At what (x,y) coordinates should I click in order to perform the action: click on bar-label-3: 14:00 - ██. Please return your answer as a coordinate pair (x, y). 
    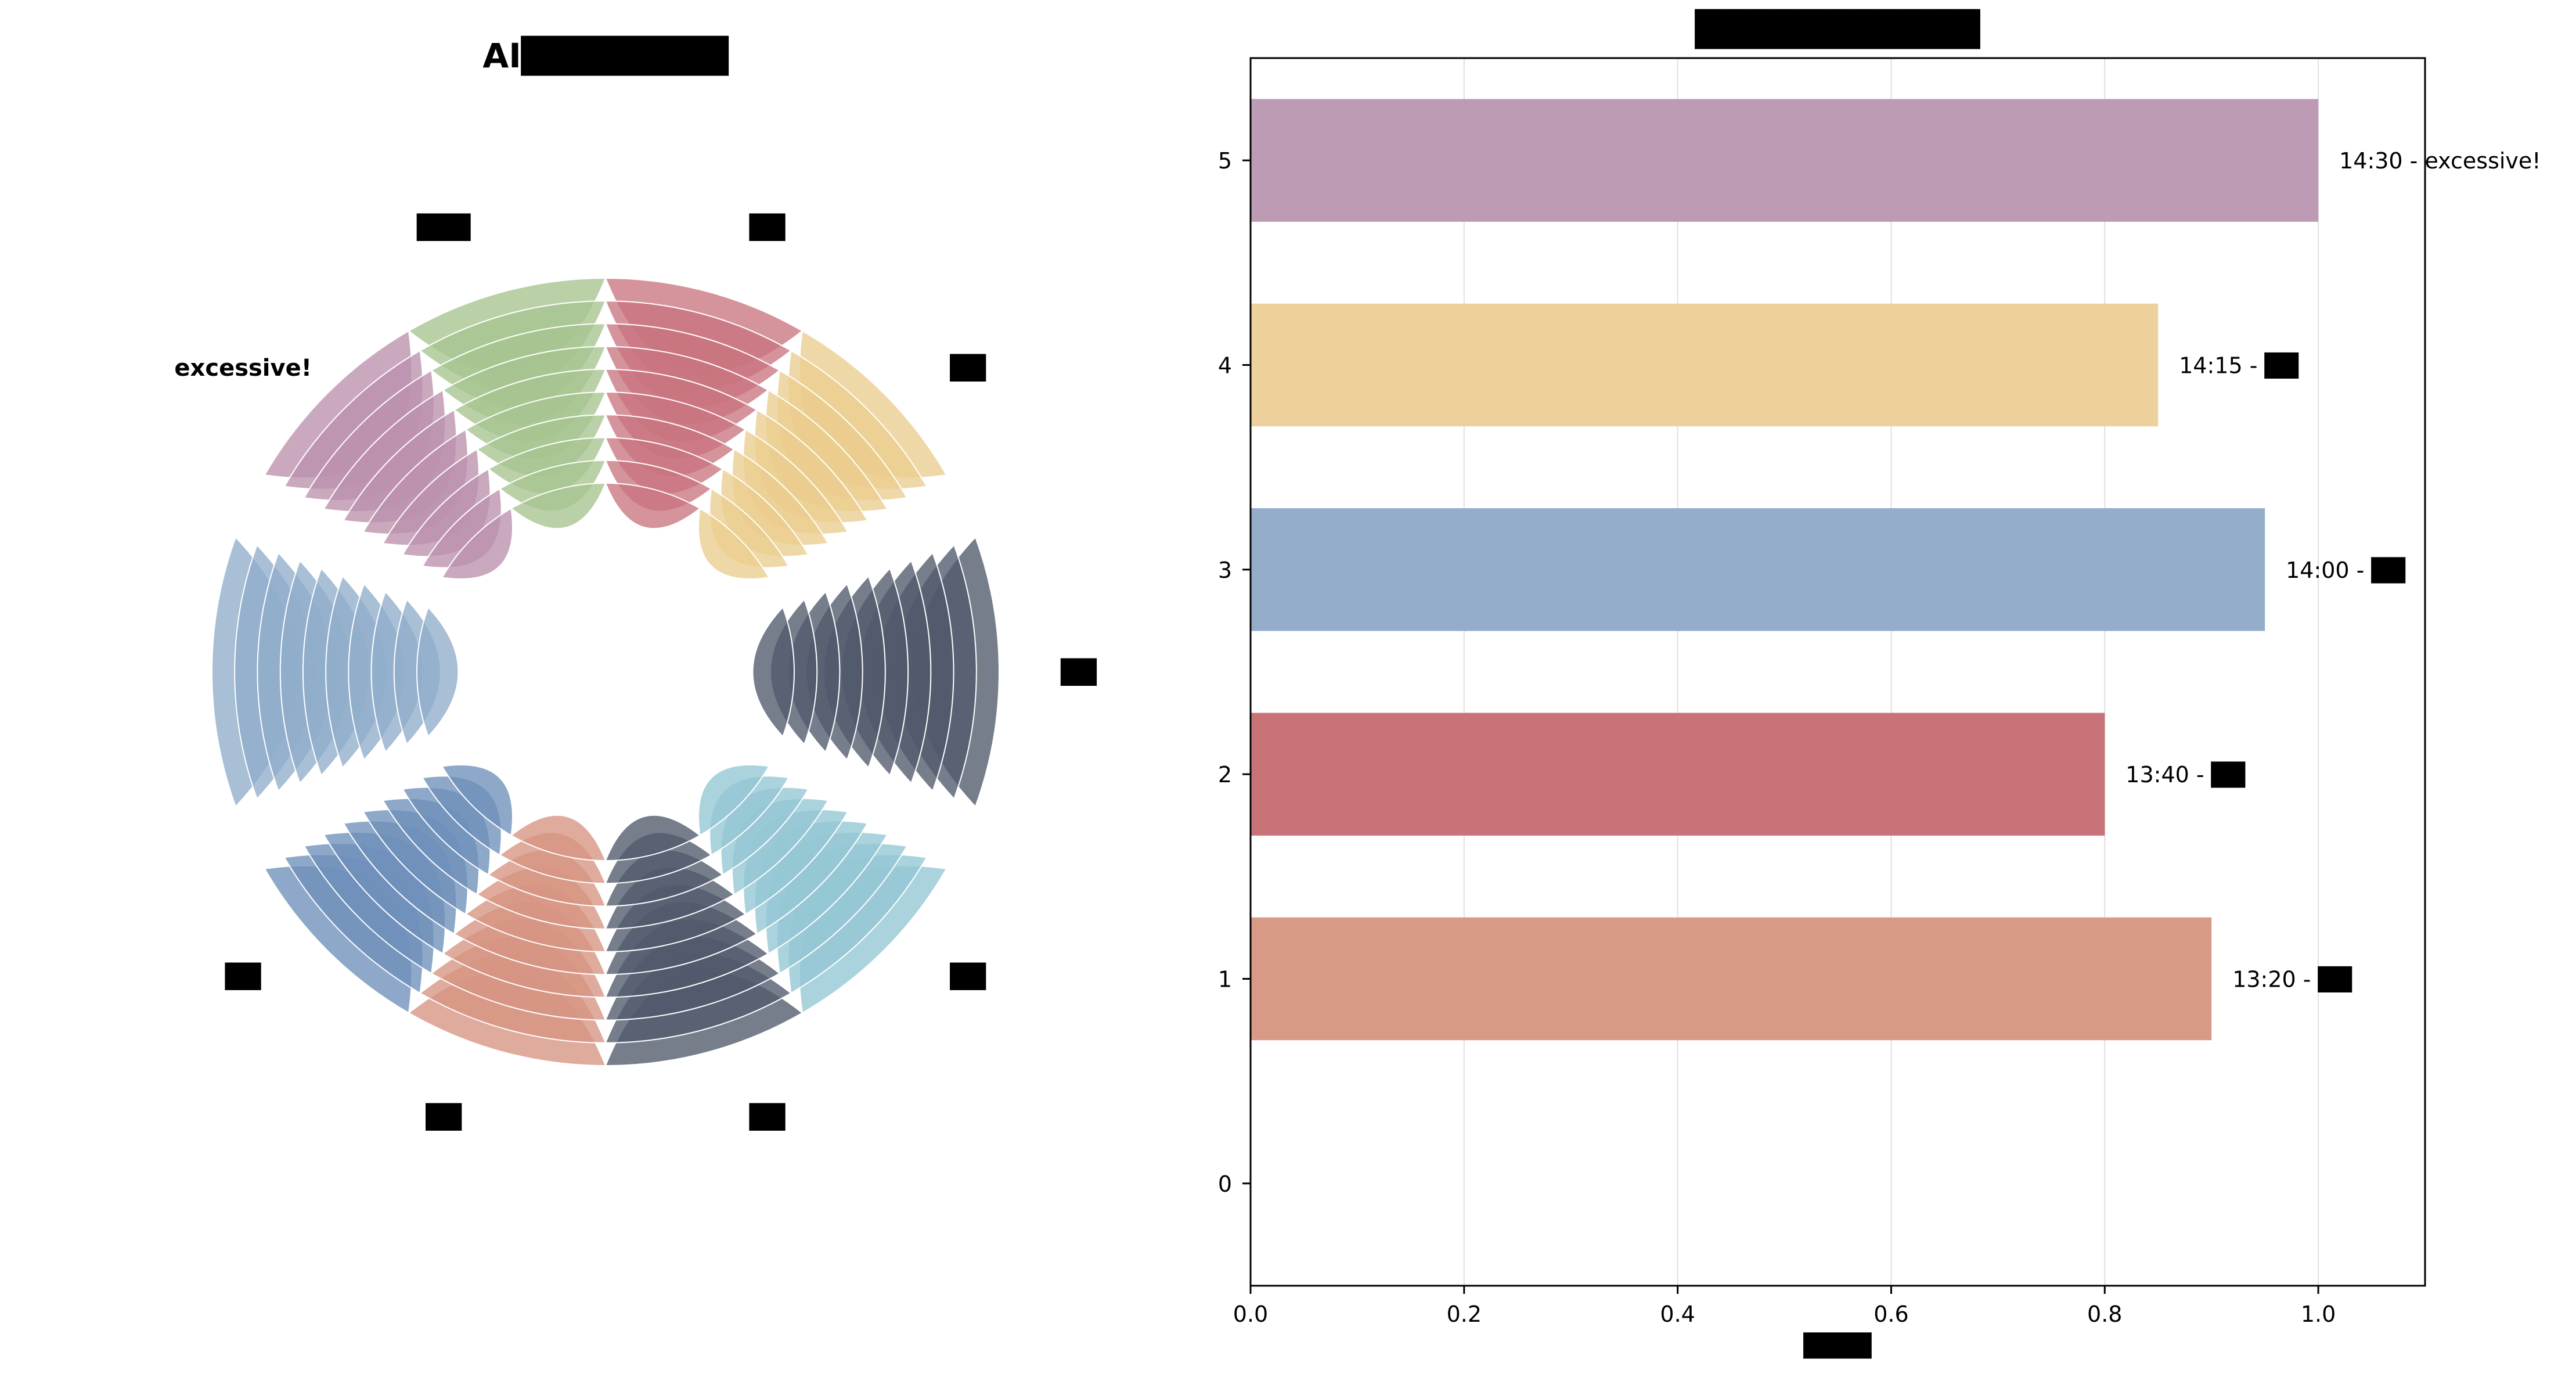
    Looking at the image, I should click on (2346, 570).